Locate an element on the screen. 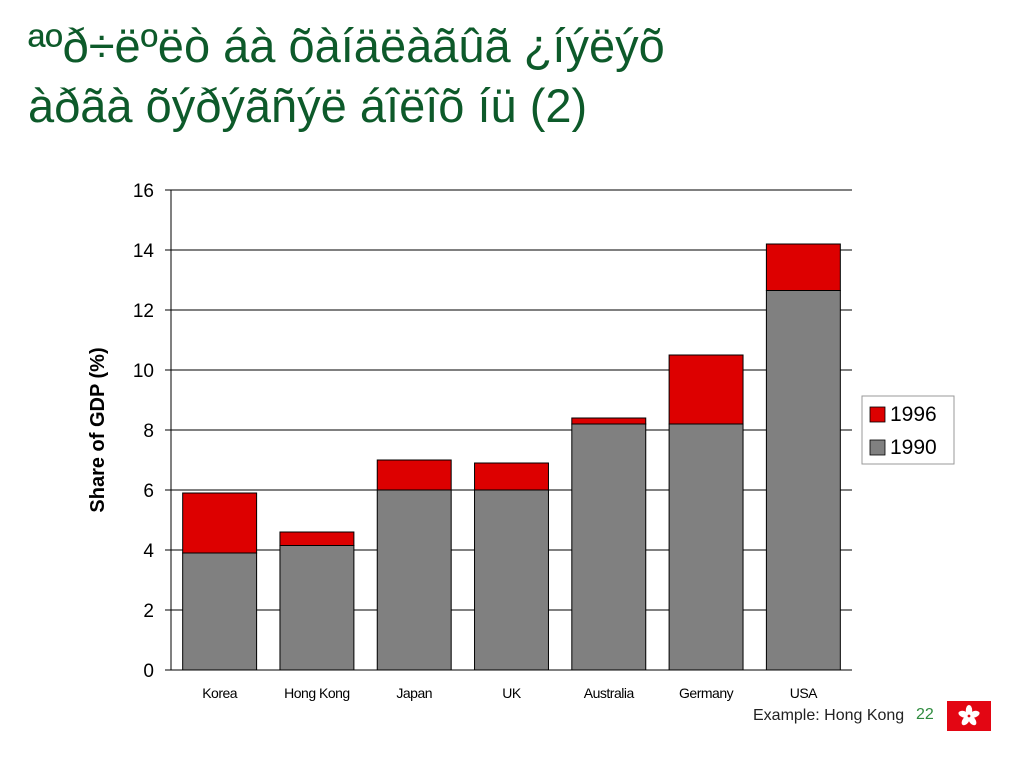 Image resolution: width=1024 pixels, height=768 pixels. bar-japan-1996 is located at coordinates (414, 475).